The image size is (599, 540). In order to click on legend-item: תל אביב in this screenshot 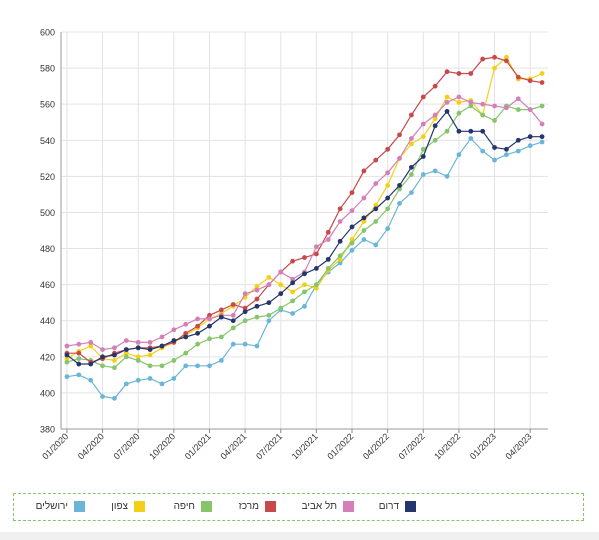, I will do `click(304, 507)`.